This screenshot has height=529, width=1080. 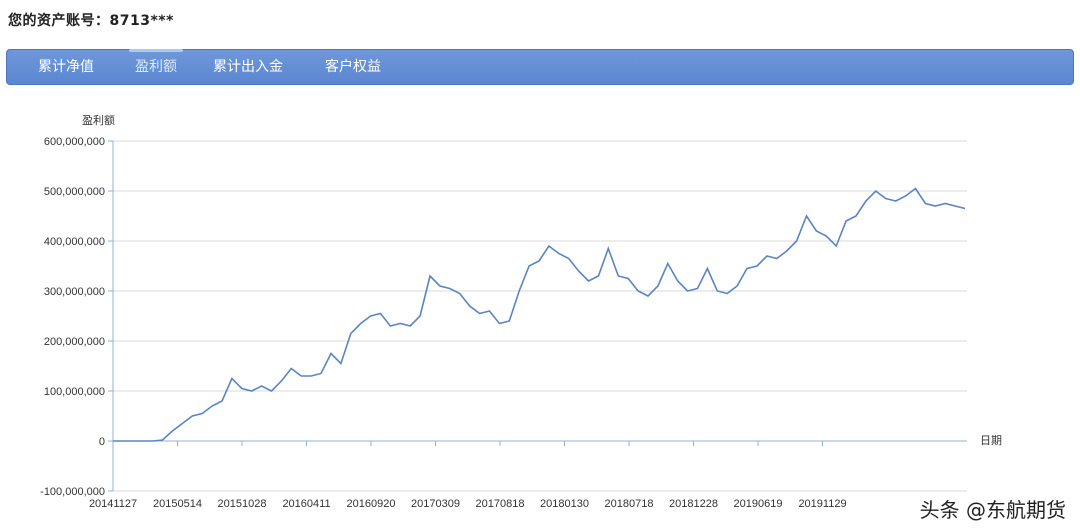 What do you see at coordinates (353, 67) in the screenshot?
I see `tab-customer-equity: 客户权益` at bounding box center [353, 67].